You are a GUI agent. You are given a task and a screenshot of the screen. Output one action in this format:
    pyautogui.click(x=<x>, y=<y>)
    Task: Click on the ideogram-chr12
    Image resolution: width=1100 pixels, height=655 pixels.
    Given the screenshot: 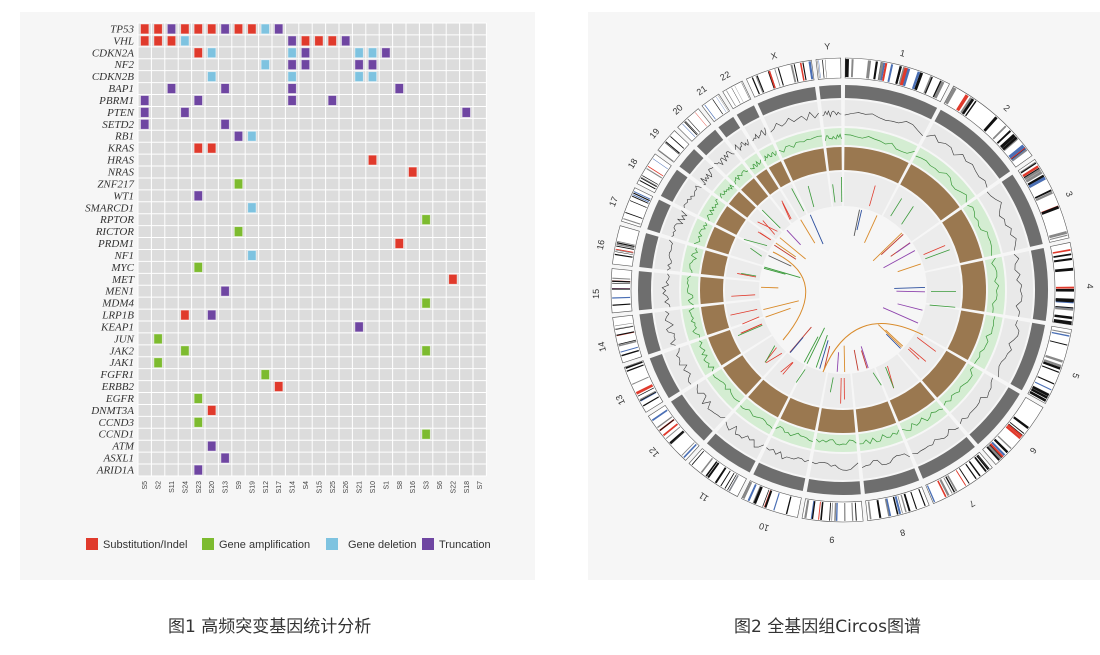 What is the action you would take?
    pyautogui.click(x=673, y=432)
    